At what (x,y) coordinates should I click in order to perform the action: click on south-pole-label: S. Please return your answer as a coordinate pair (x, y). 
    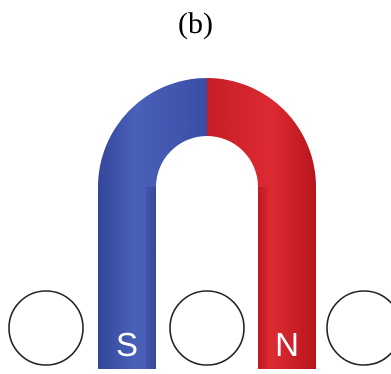
    Looking at the image, I should click on (127, 344).